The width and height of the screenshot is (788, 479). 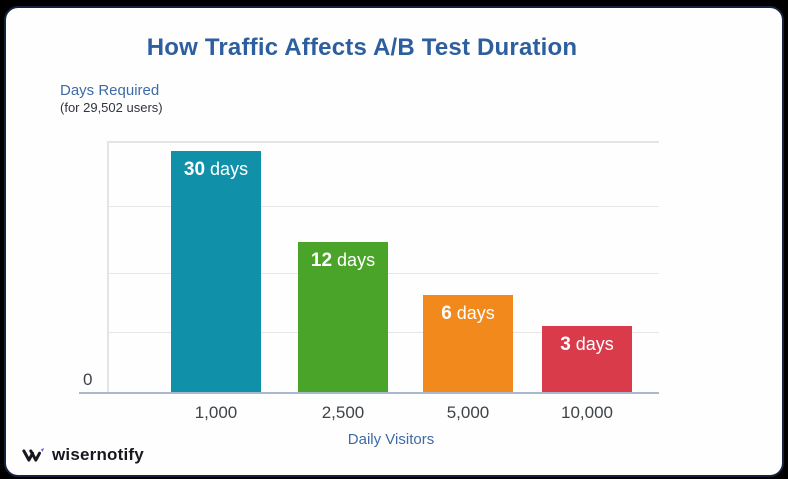 I want to click on gridline, so click(x=384, y=206).